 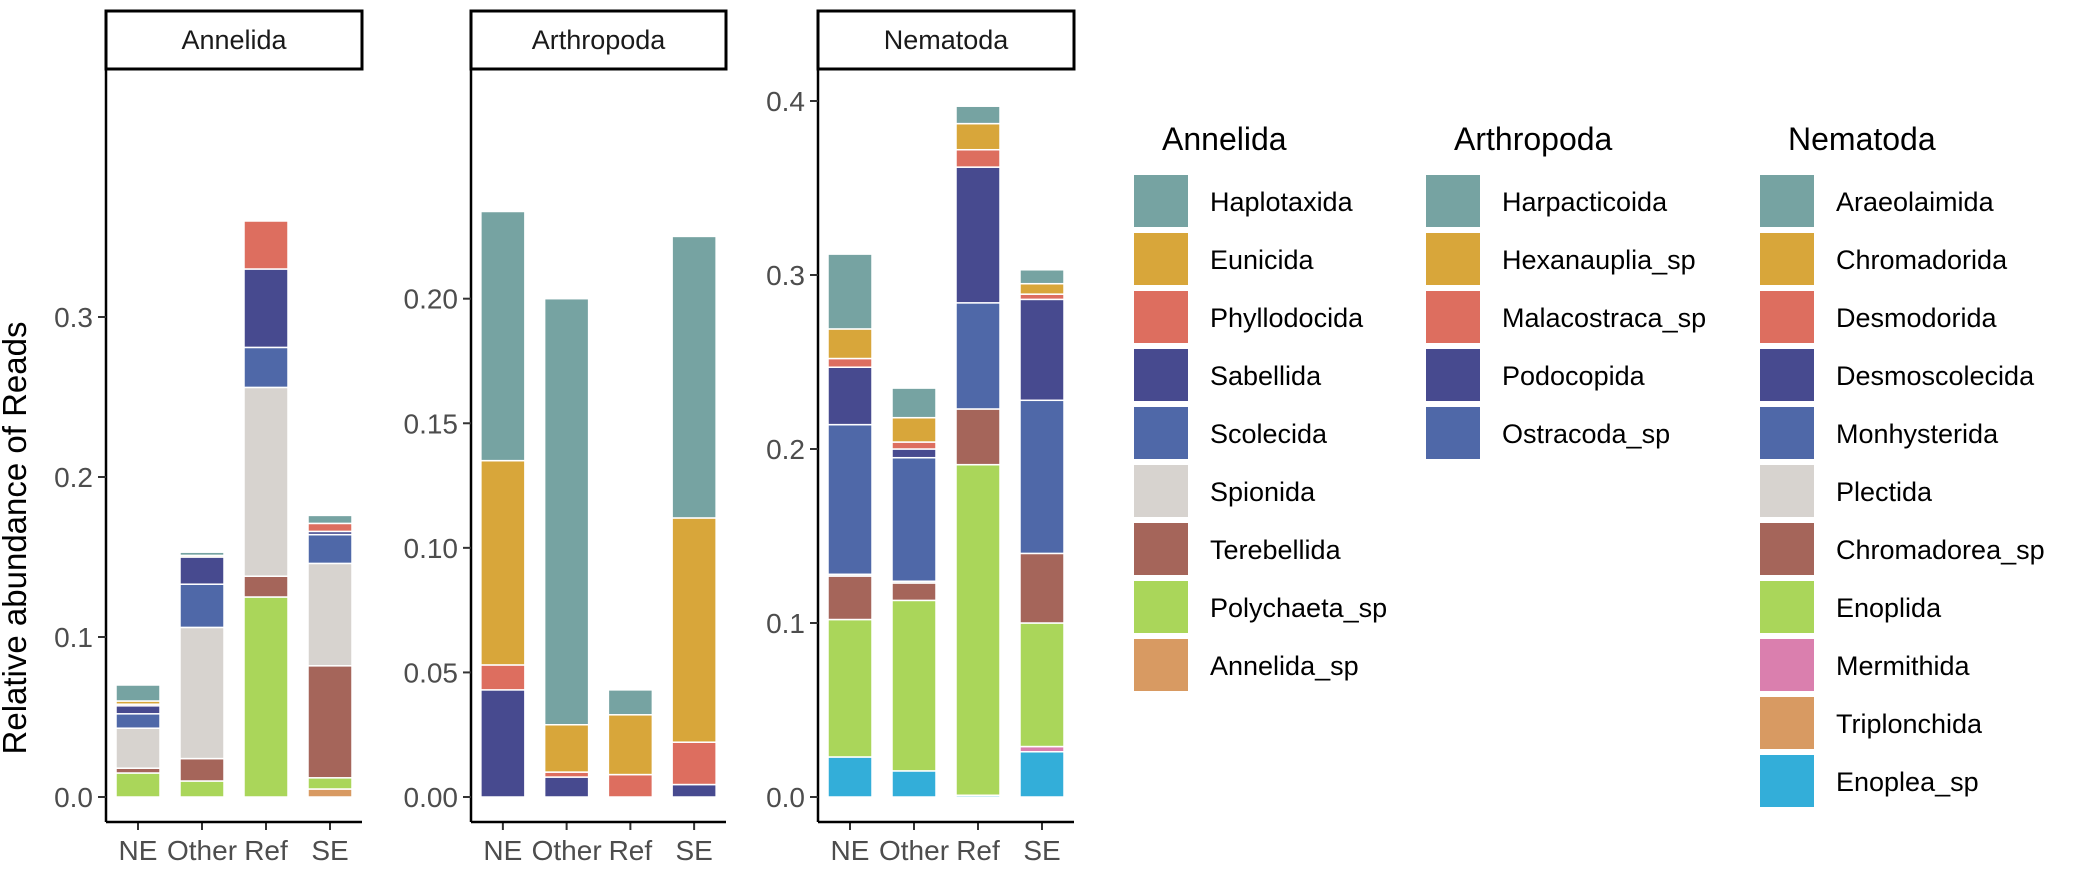 I want to click on bar-segment-nematoda-se-chromadorea-sp, so click(x=1042, y=588).